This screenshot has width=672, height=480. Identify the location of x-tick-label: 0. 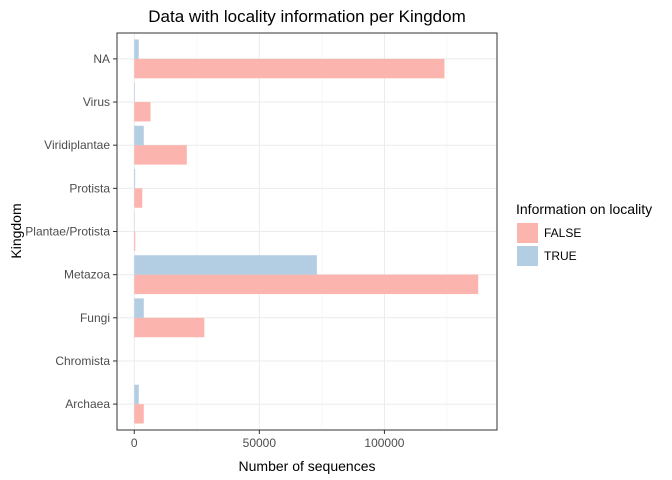
(134, 443).